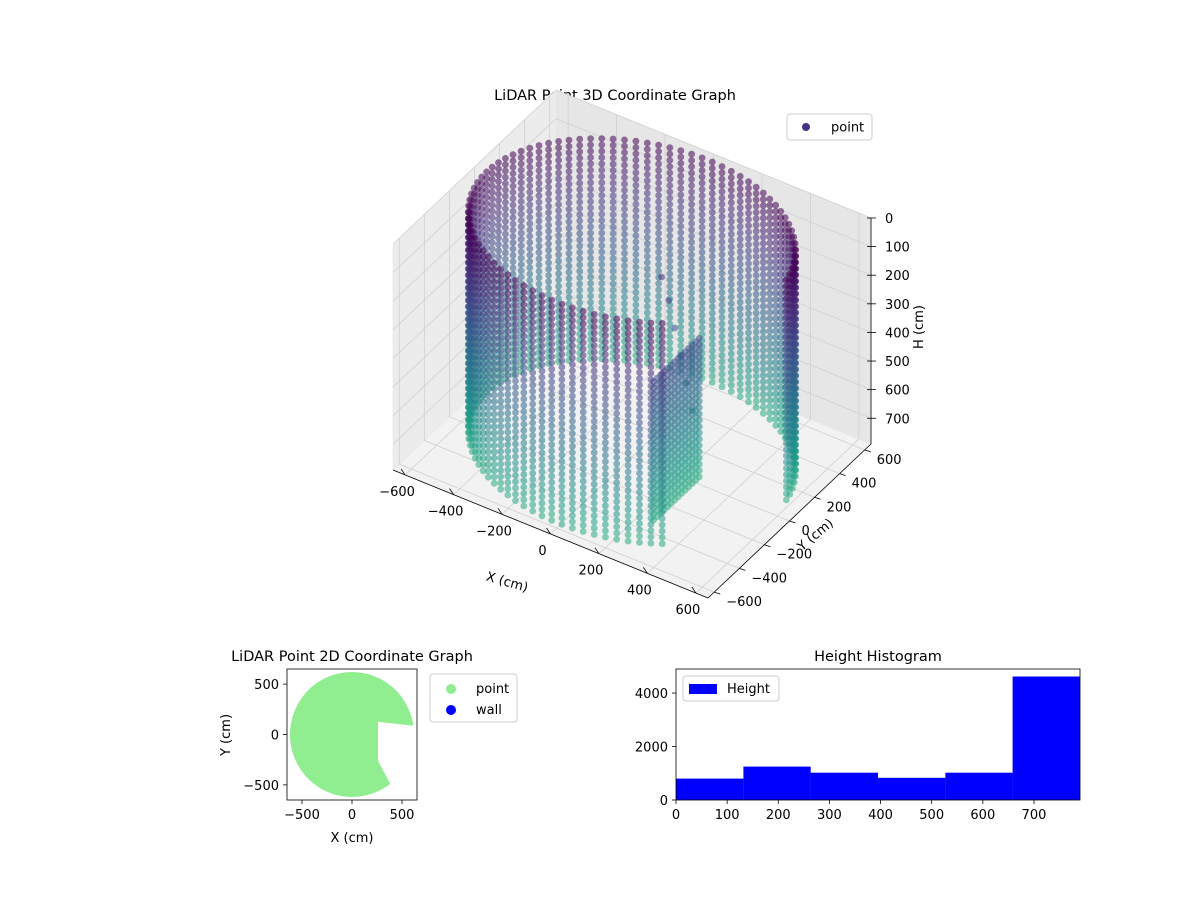 This screenshot has width=1200, height=900. I want to click on z-tick-label-3d: 300, so click(897, 305).